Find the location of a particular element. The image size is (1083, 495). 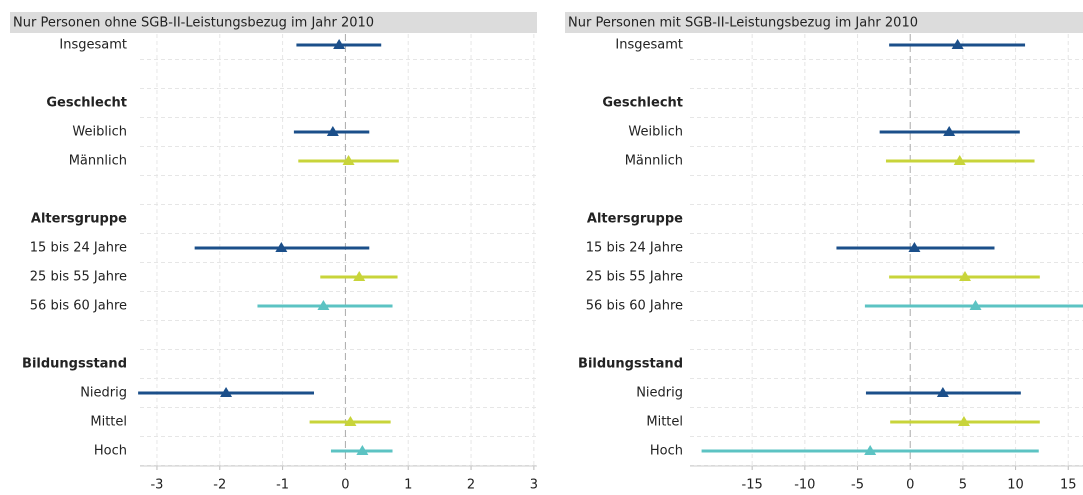

x-tick-label: -15 is located at coordinates (752, 485).